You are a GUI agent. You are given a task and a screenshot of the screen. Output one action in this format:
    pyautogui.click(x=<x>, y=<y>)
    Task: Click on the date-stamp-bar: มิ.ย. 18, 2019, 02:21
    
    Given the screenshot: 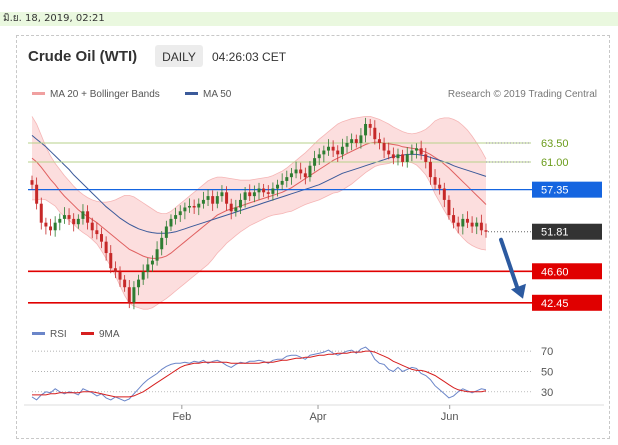 What is the action you would take?
    pyautogui.click(x=309, y=19)
    